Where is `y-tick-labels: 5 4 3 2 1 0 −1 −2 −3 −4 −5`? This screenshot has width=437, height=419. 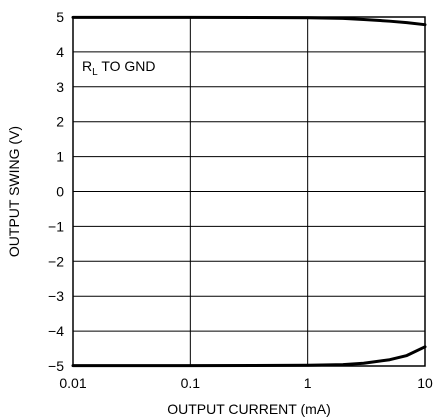 y-tick-labels: 5 4 3 2 1 0 −1 −2 −3 −4 −5 is located at coordinates (56, 191).